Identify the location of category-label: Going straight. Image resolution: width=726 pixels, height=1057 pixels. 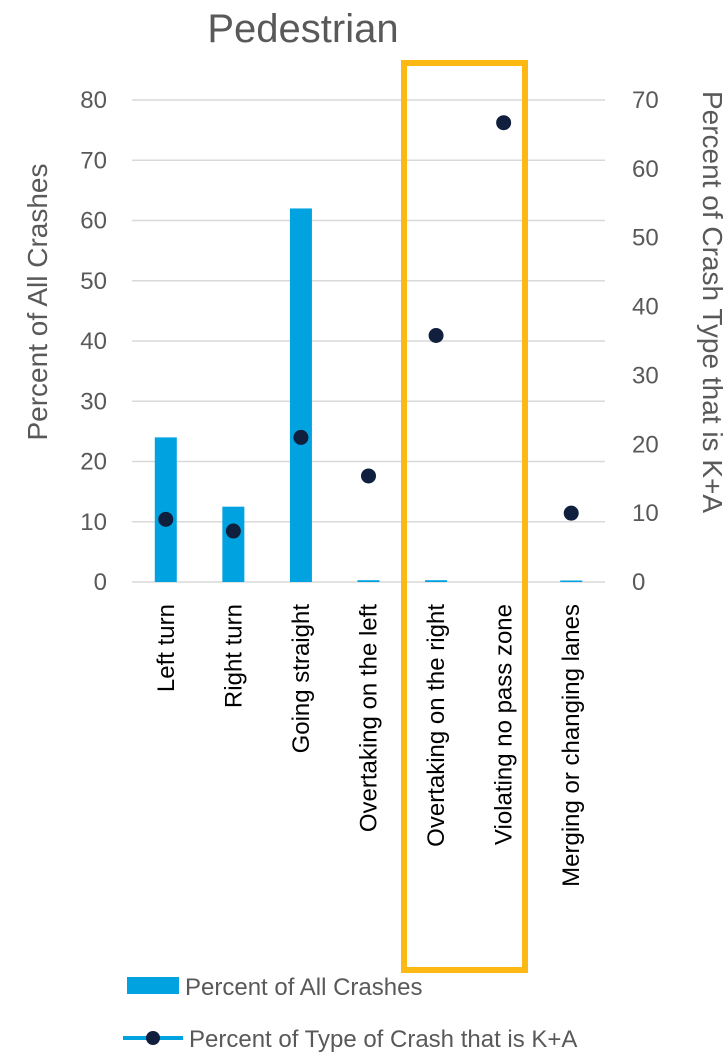
(301, 679).